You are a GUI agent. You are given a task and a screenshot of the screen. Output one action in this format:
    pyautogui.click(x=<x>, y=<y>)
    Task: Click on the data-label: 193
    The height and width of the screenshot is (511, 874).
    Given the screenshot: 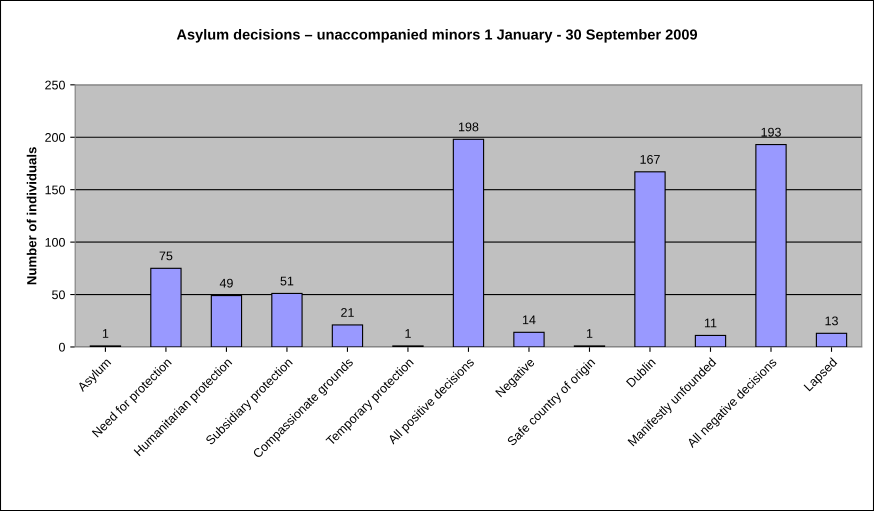 What is the action you would take?
    pyautogui.click(x=771, y=132)
    